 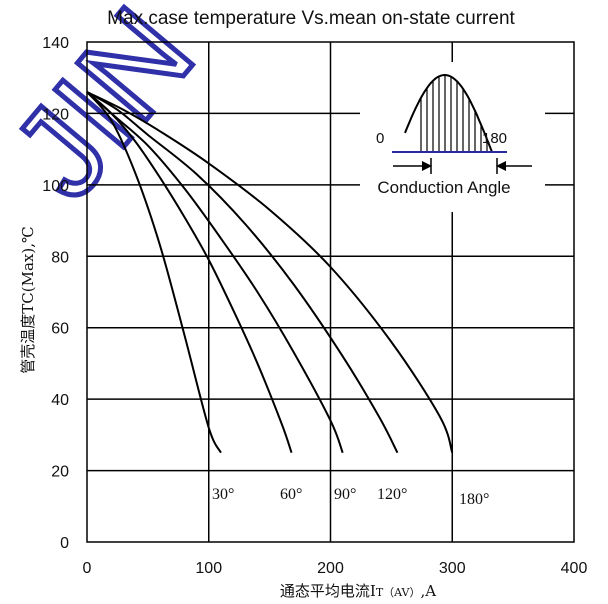 What do you see at coordinates (223, 494) in the screenshot?
I see `series-label: 30°` at bounding box center [223, 494].